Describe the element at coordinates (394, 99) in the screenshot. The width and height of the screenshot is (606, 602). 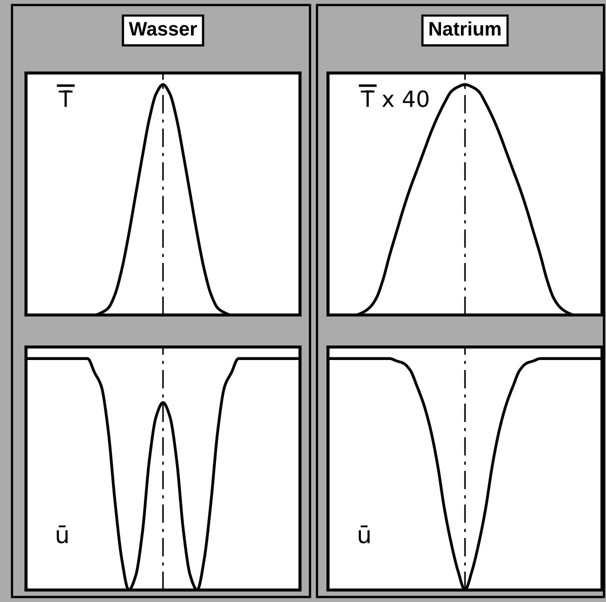
I see `y-axis-title: T̄ x 40` at that location.